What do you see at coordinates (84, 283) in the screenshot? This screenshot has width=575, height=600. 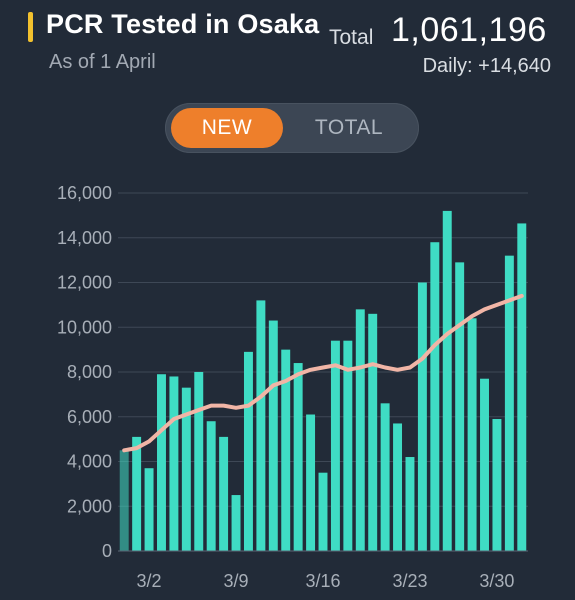 I see `y-tick-label: 12,000` at bounding box center [84, 283].